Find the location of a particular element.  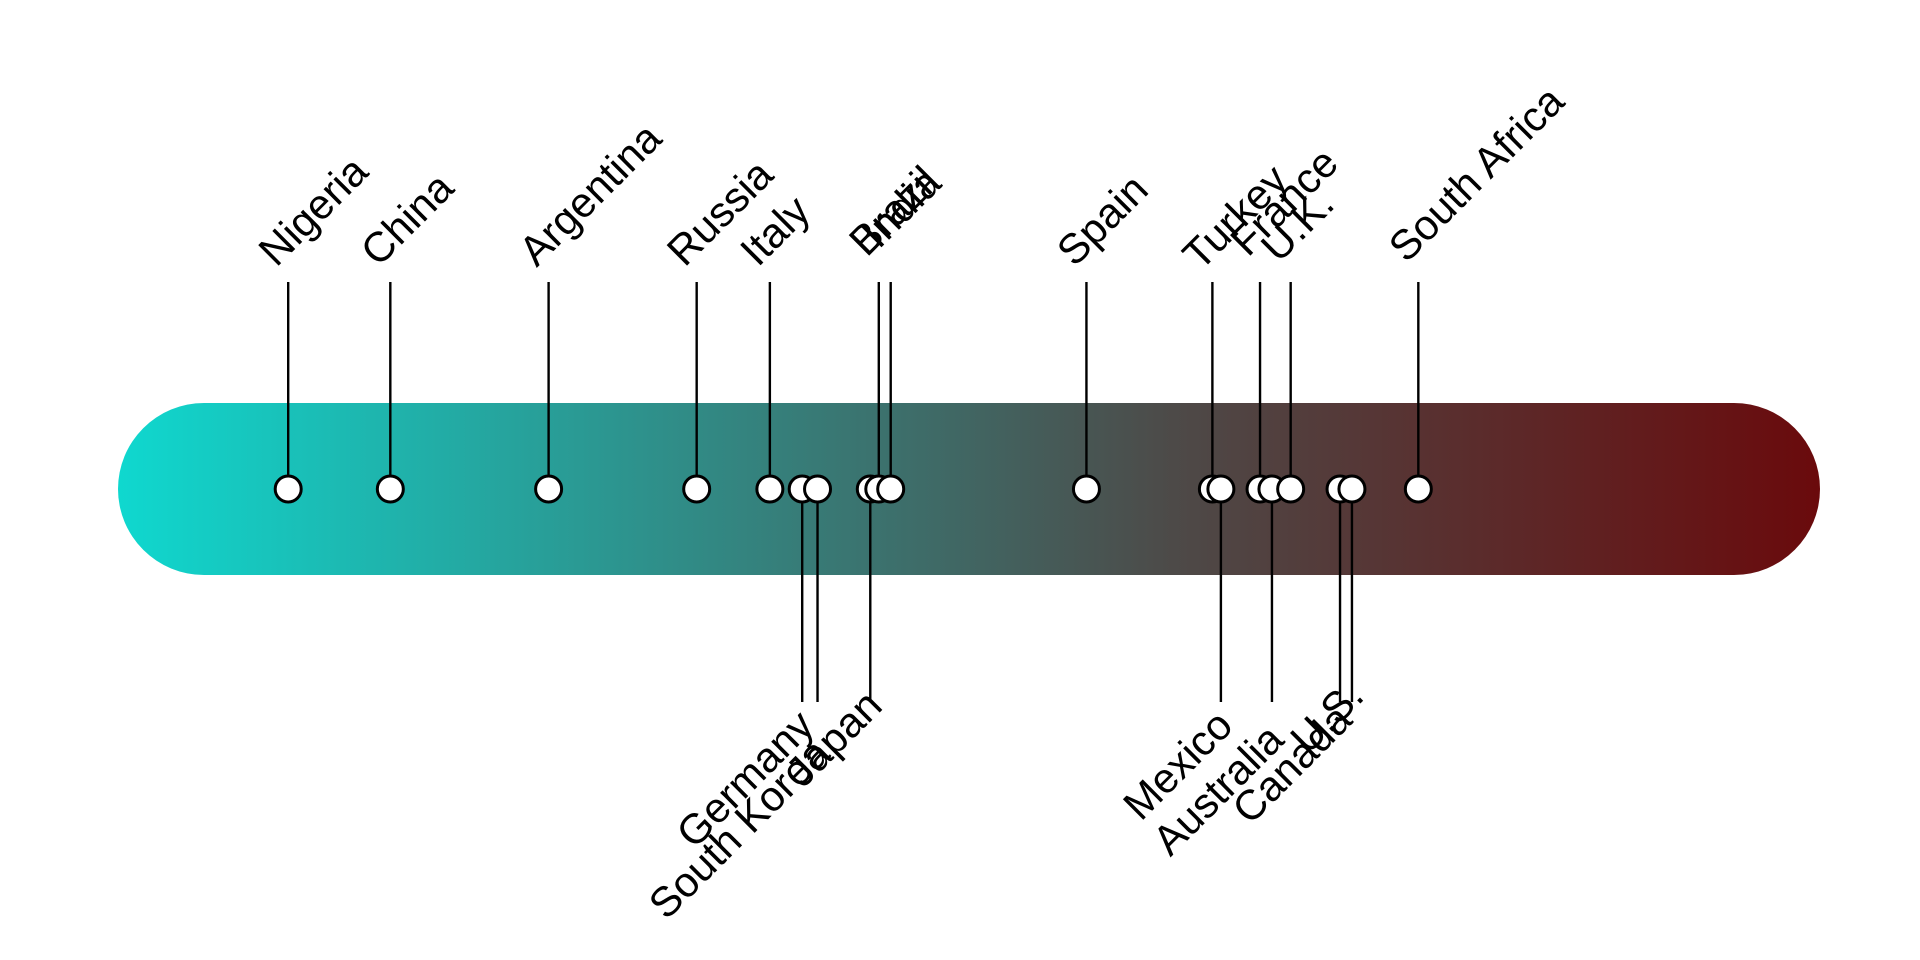

marker-south-africa is located at coordinates (1418, 489).